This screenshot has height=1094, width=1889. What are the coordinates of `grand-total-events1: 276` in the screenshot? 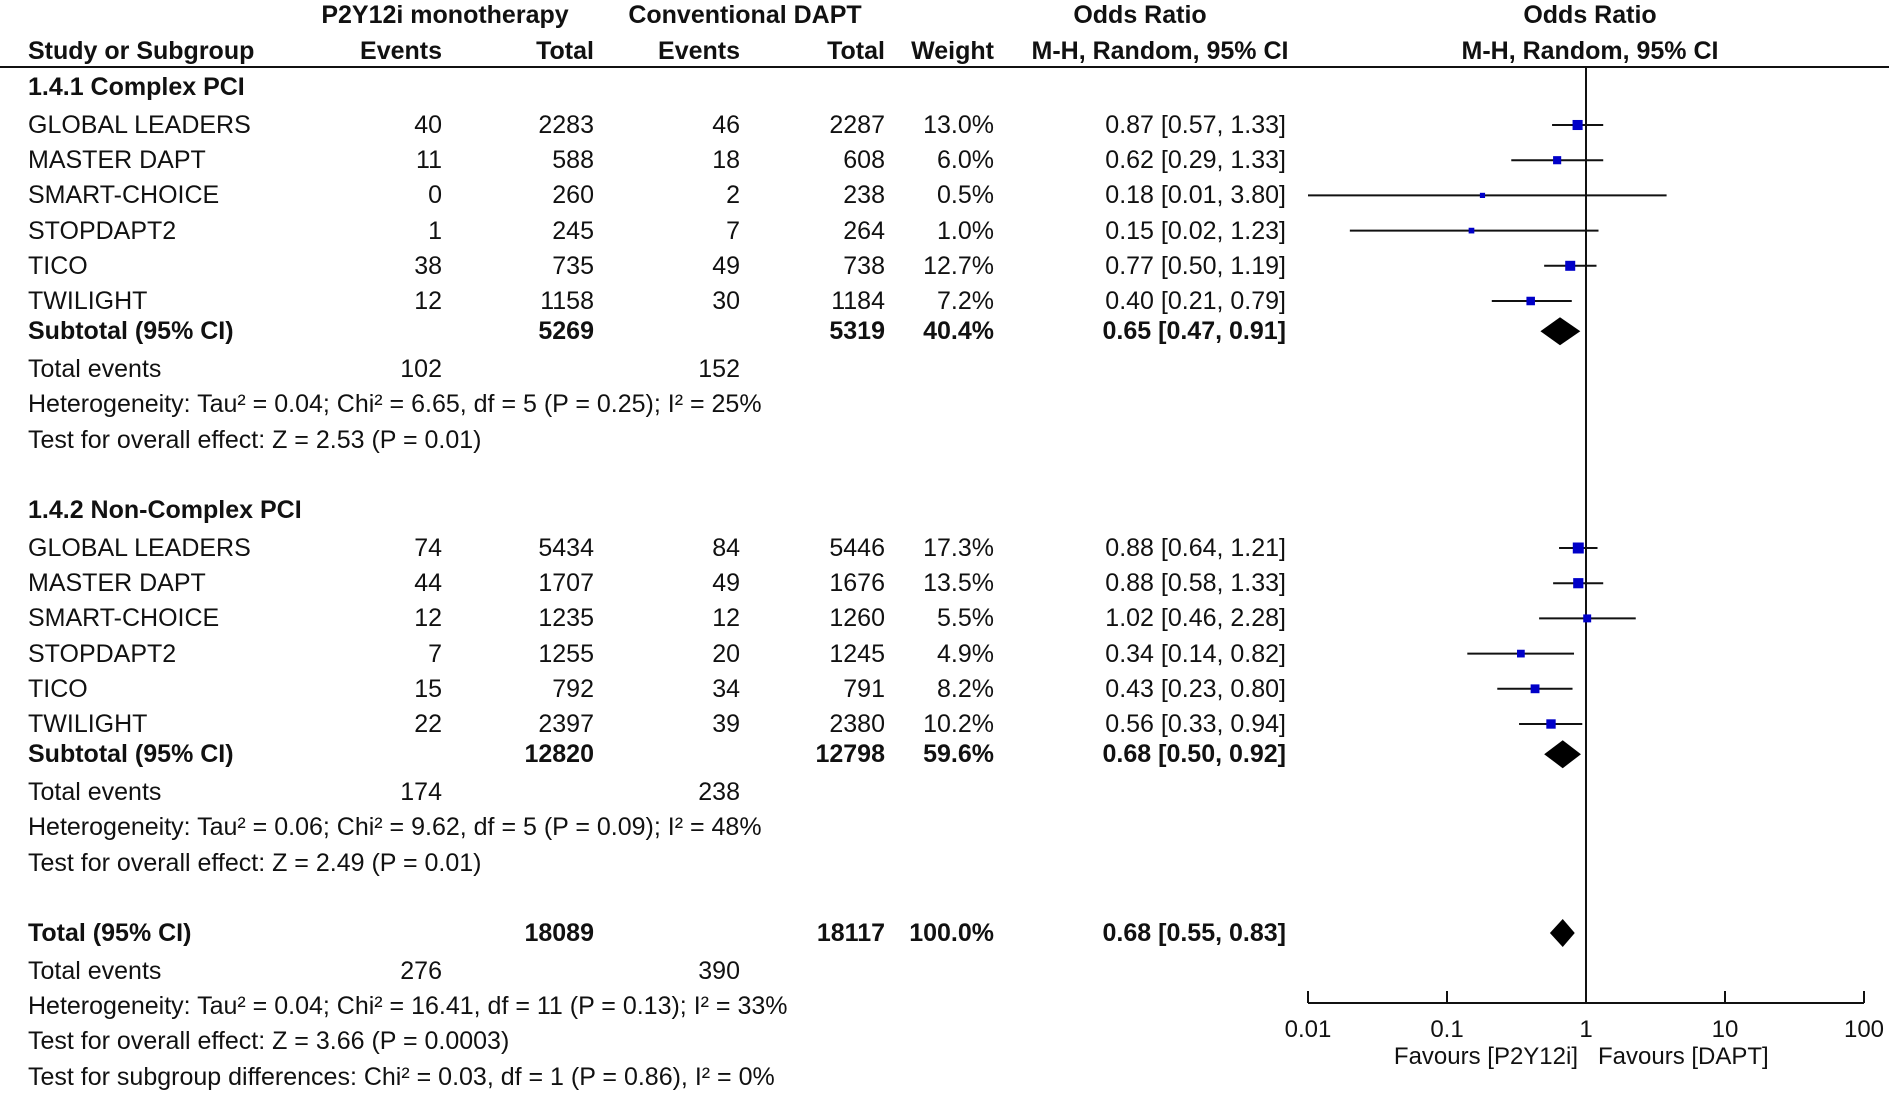 It's located at (421, 971).